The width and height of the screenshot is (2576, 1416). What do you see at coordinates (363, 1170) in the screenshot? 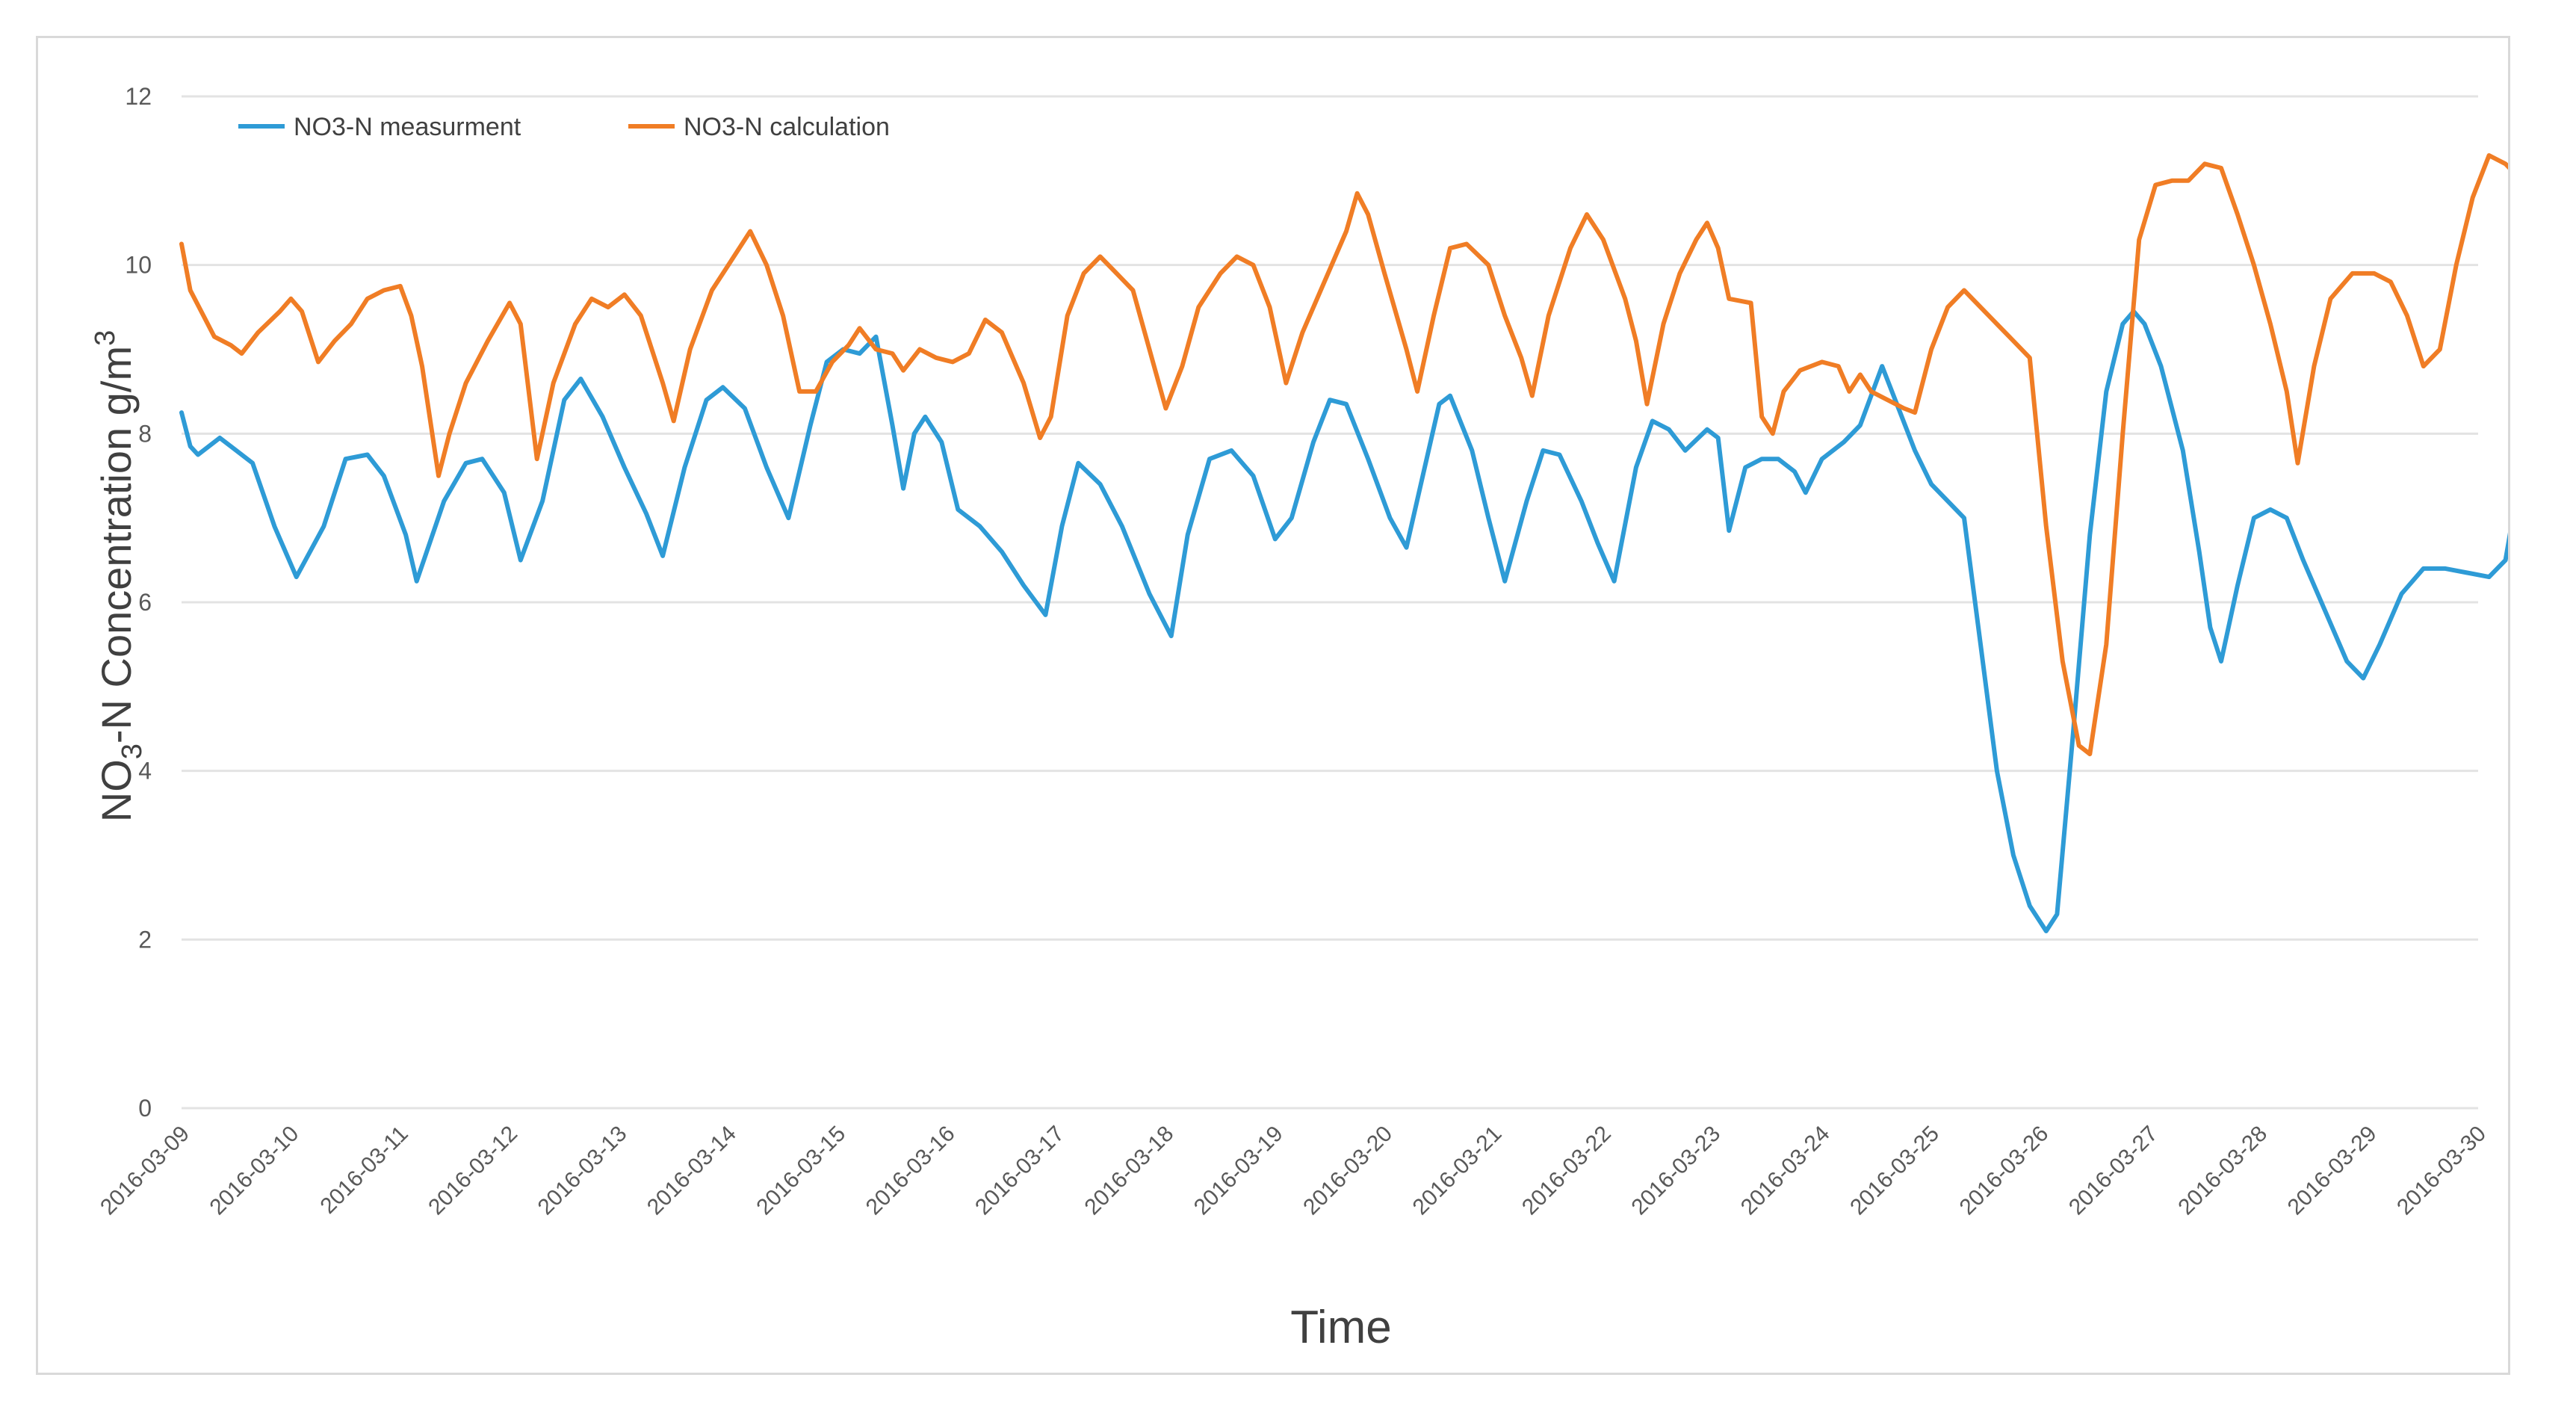
I see `x-tick-label: 2016-03-11` at bounding box center [363, 1170].